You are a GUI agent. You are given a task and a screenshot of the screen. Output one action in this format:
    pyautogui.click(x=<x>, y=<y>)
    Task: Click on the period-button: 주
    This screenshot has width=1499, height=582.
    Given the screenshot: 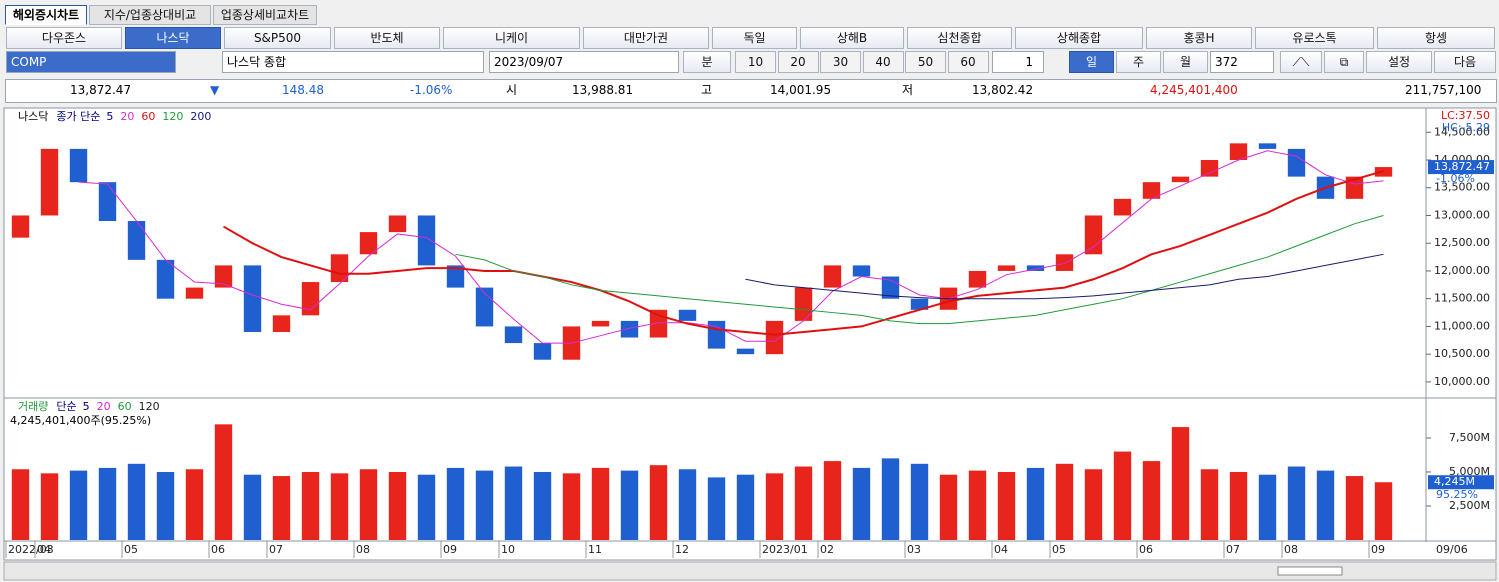 What is the action you would take?
    pyautogui.click(x=1138, y=62)
    